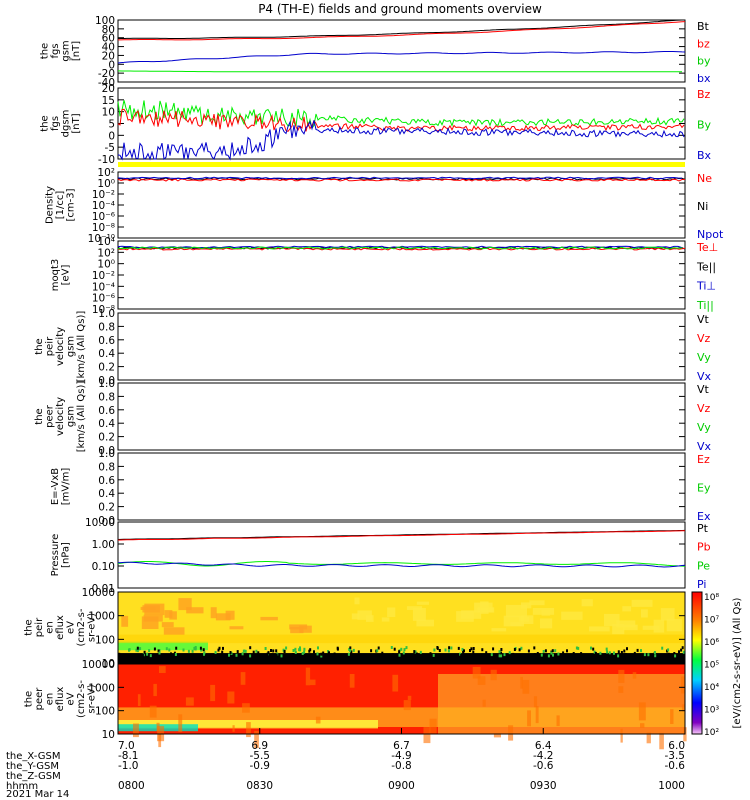  Describe the element at coordinates (711, 666) in the screenshot. I see `colorbar-tick-label: 10⁵` at that location.